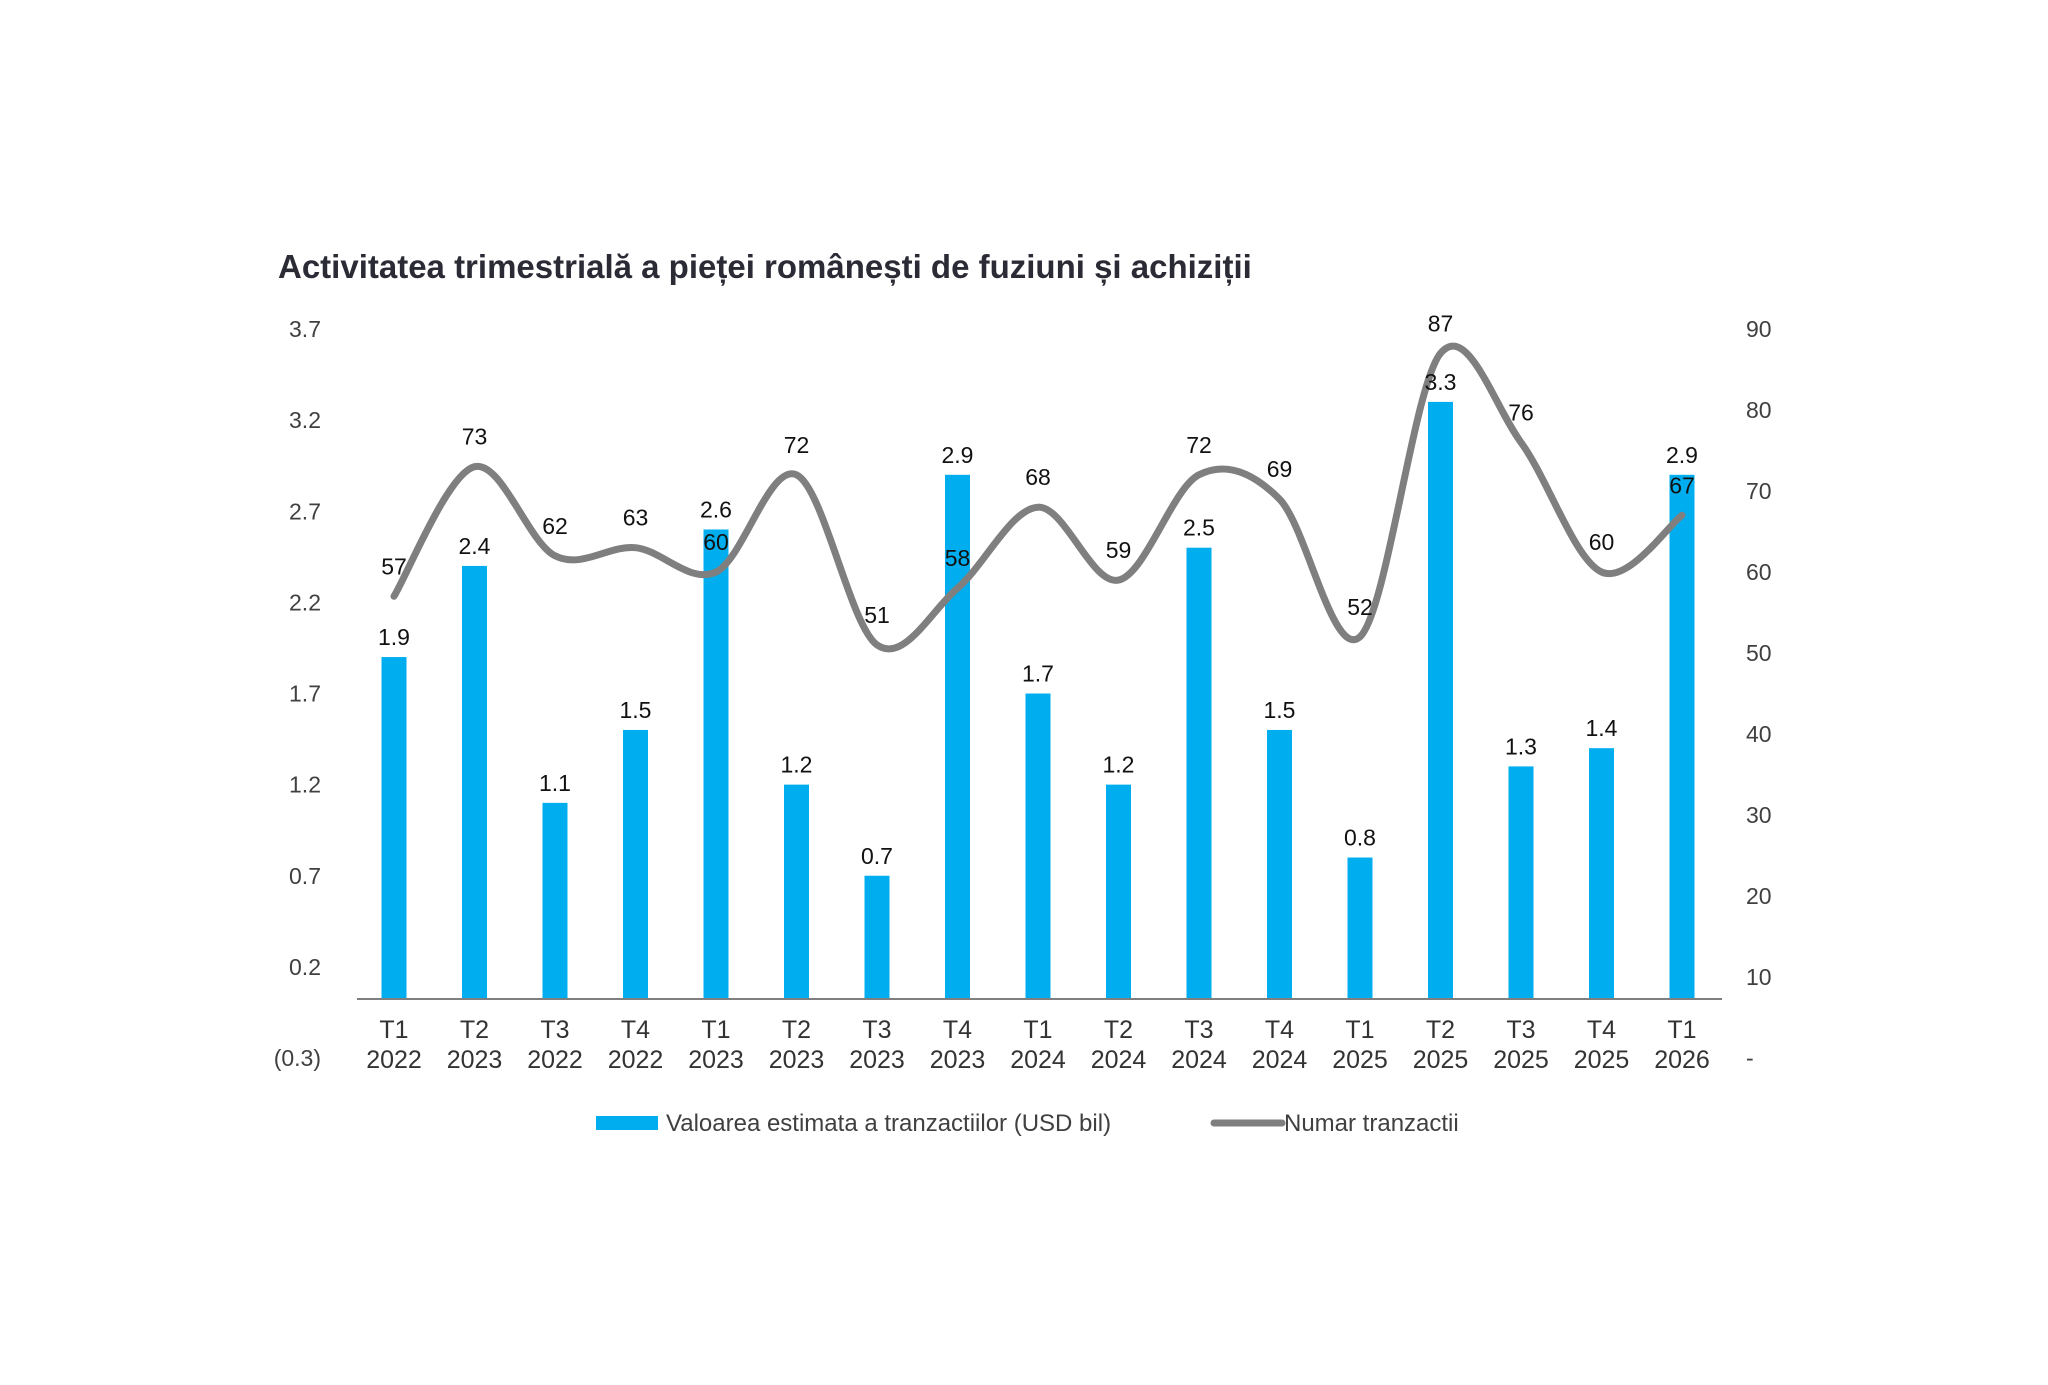 This screenshot has height=1385, width=2048. What do you see at coordinates (305, 876) in the screenshot?
I see `left-tick-label: 0.7` at bounding box center [305, 876].